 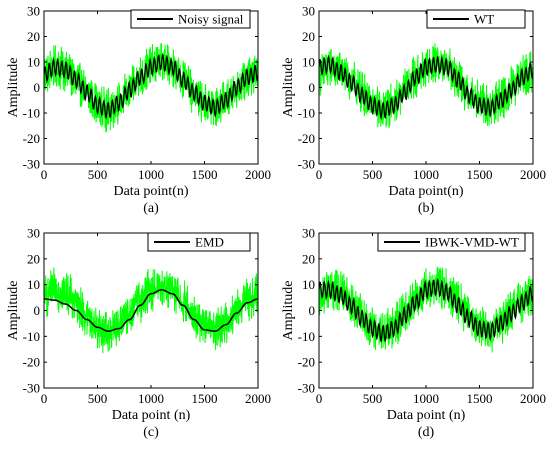 I want to click on panel-caption: (b), so click(x=426, y=208).